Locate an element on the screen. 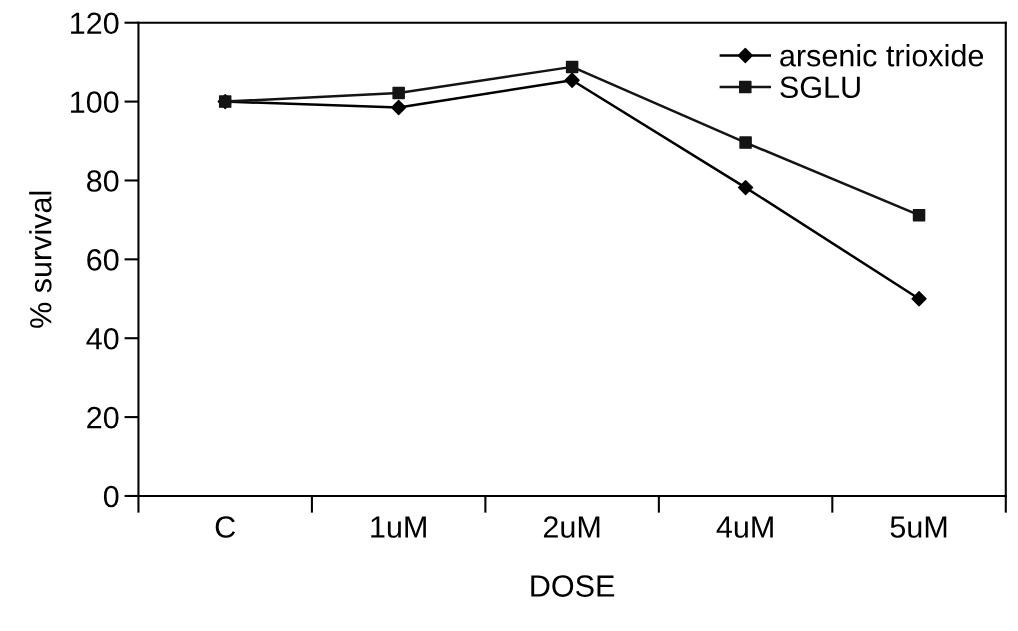 The width and height of the screenshot is (1018, 631). y-tick-label: 20 is located at coordinates (103, 417).